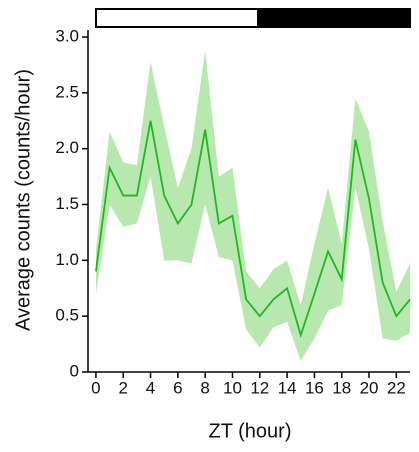  Describe the element at coordinates (341, 387) in the screenshot. I see `x-tick-label: 18` at that location.